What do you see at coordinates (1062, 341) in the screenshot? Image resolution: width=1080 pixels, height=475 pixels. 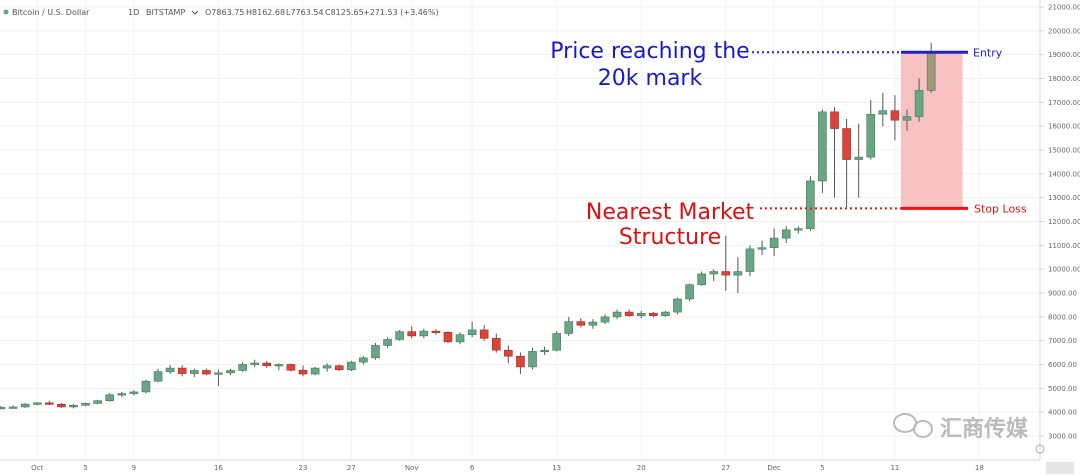 I see `price-tick-label: 7000.00` at bounding box center [1062, 341].